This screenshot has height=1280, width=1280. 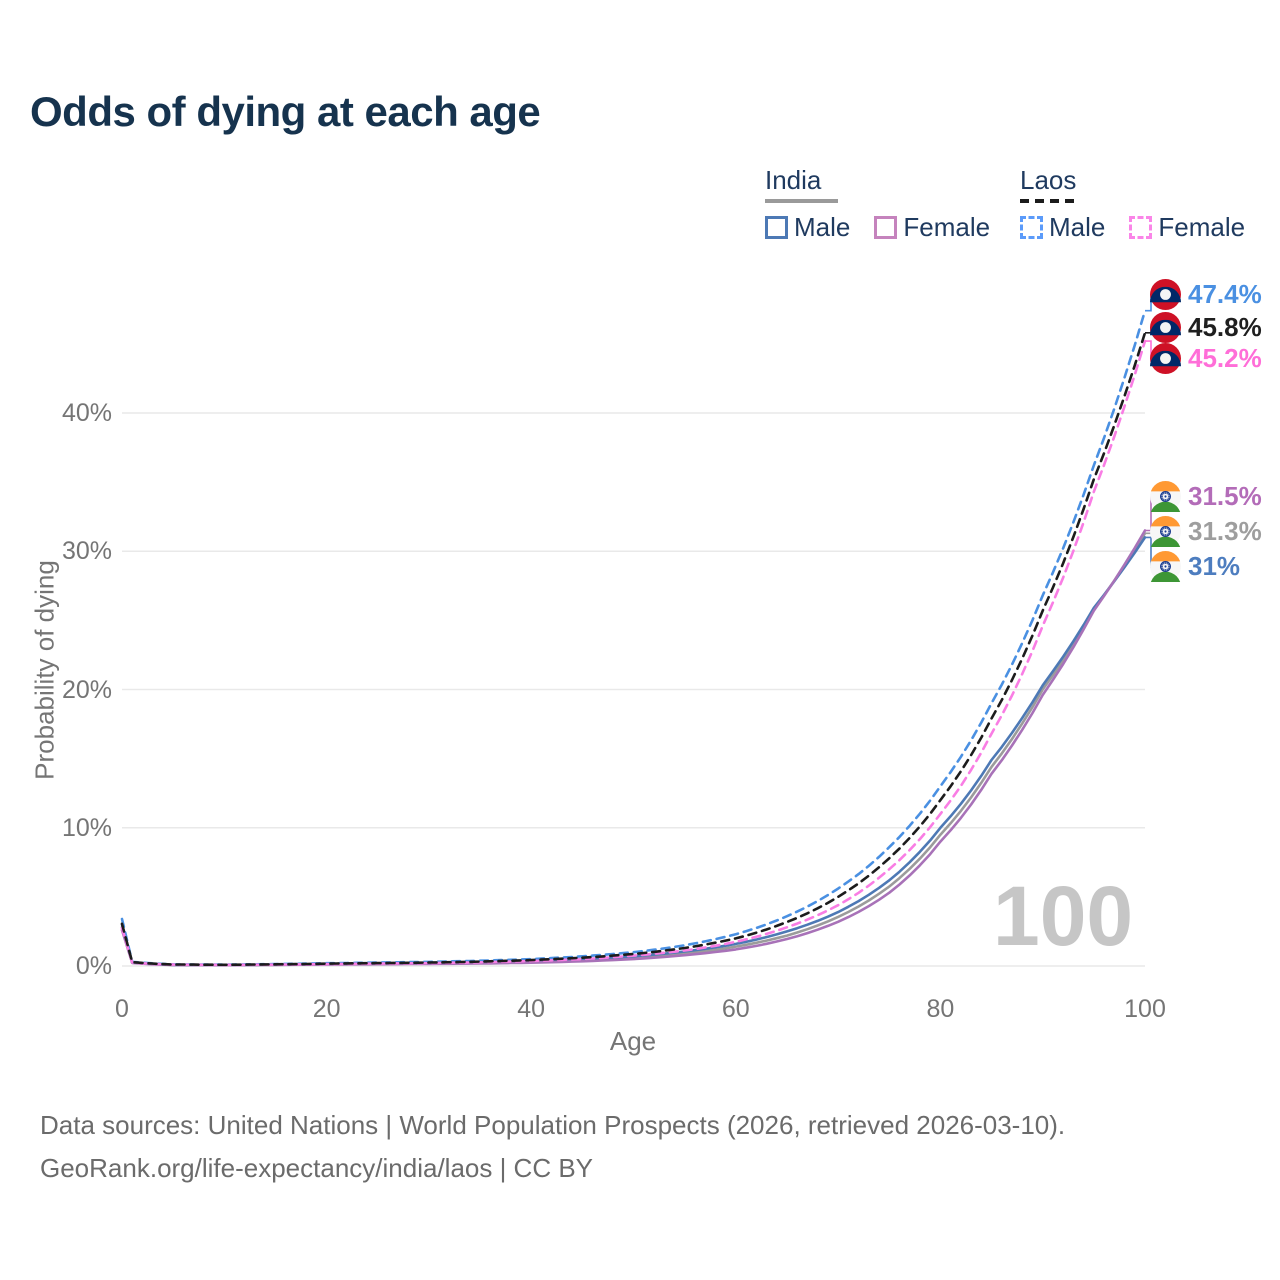 What do you see at coordinates (122, 1009) in the screenshot?
I see `x-tick-0: 0` at bounding box center [122, 1009].